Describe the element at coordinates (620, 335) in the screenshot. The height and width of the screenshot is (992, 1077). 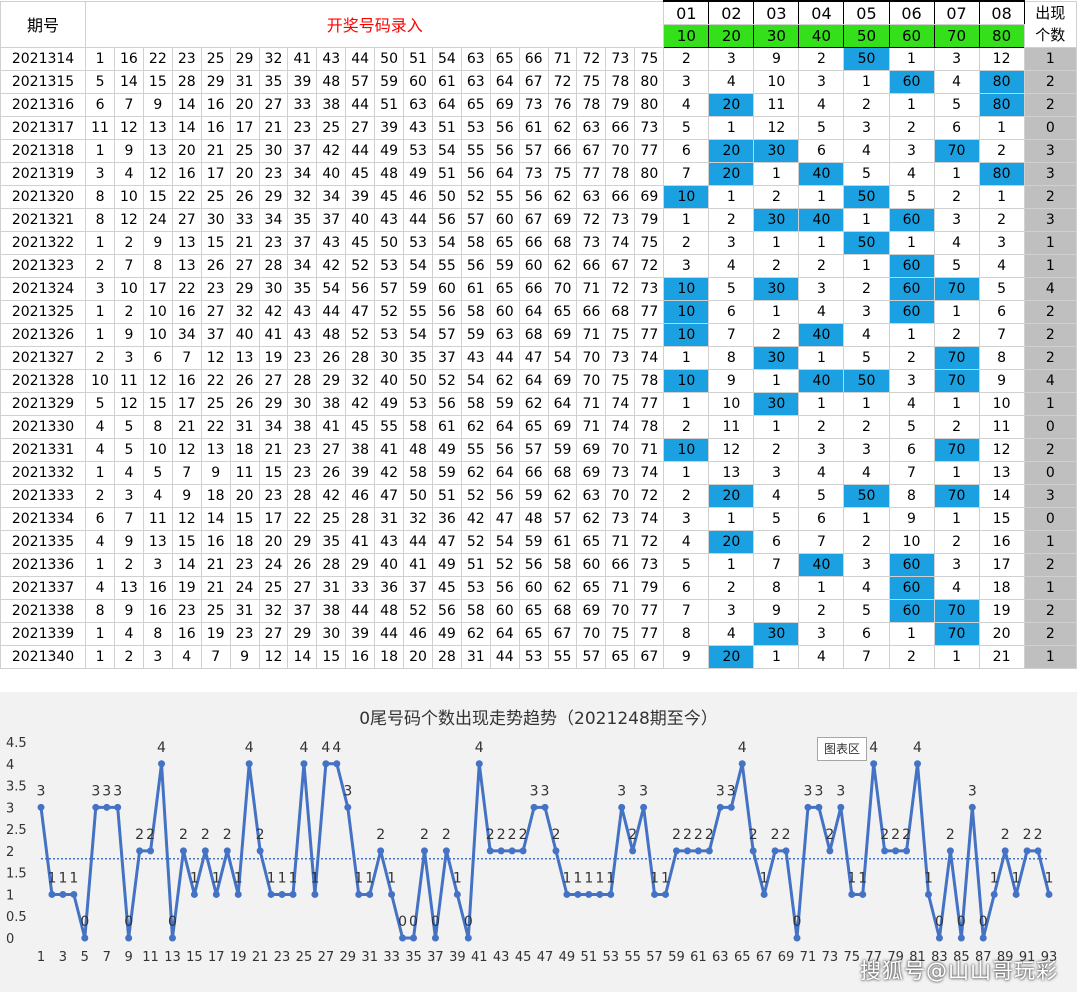
I see `draw-number-cell: 75` at that location.